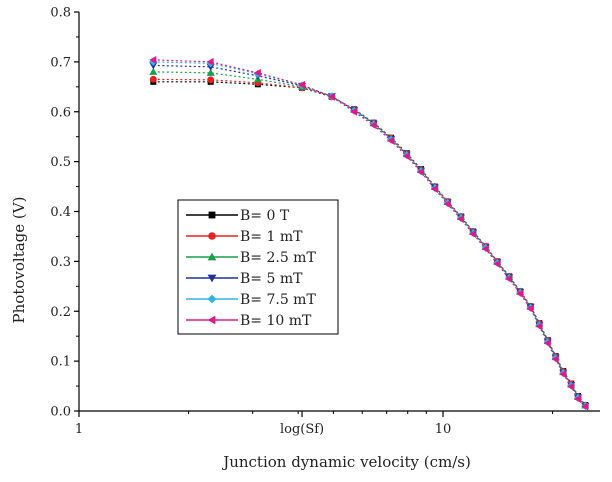 The width and height of the screenshot is (612, 482). What do you see at coordinates (276, 321) in the screenshot?
I see `legend-label: B= 10 mT` at bounding box center [276, 321].